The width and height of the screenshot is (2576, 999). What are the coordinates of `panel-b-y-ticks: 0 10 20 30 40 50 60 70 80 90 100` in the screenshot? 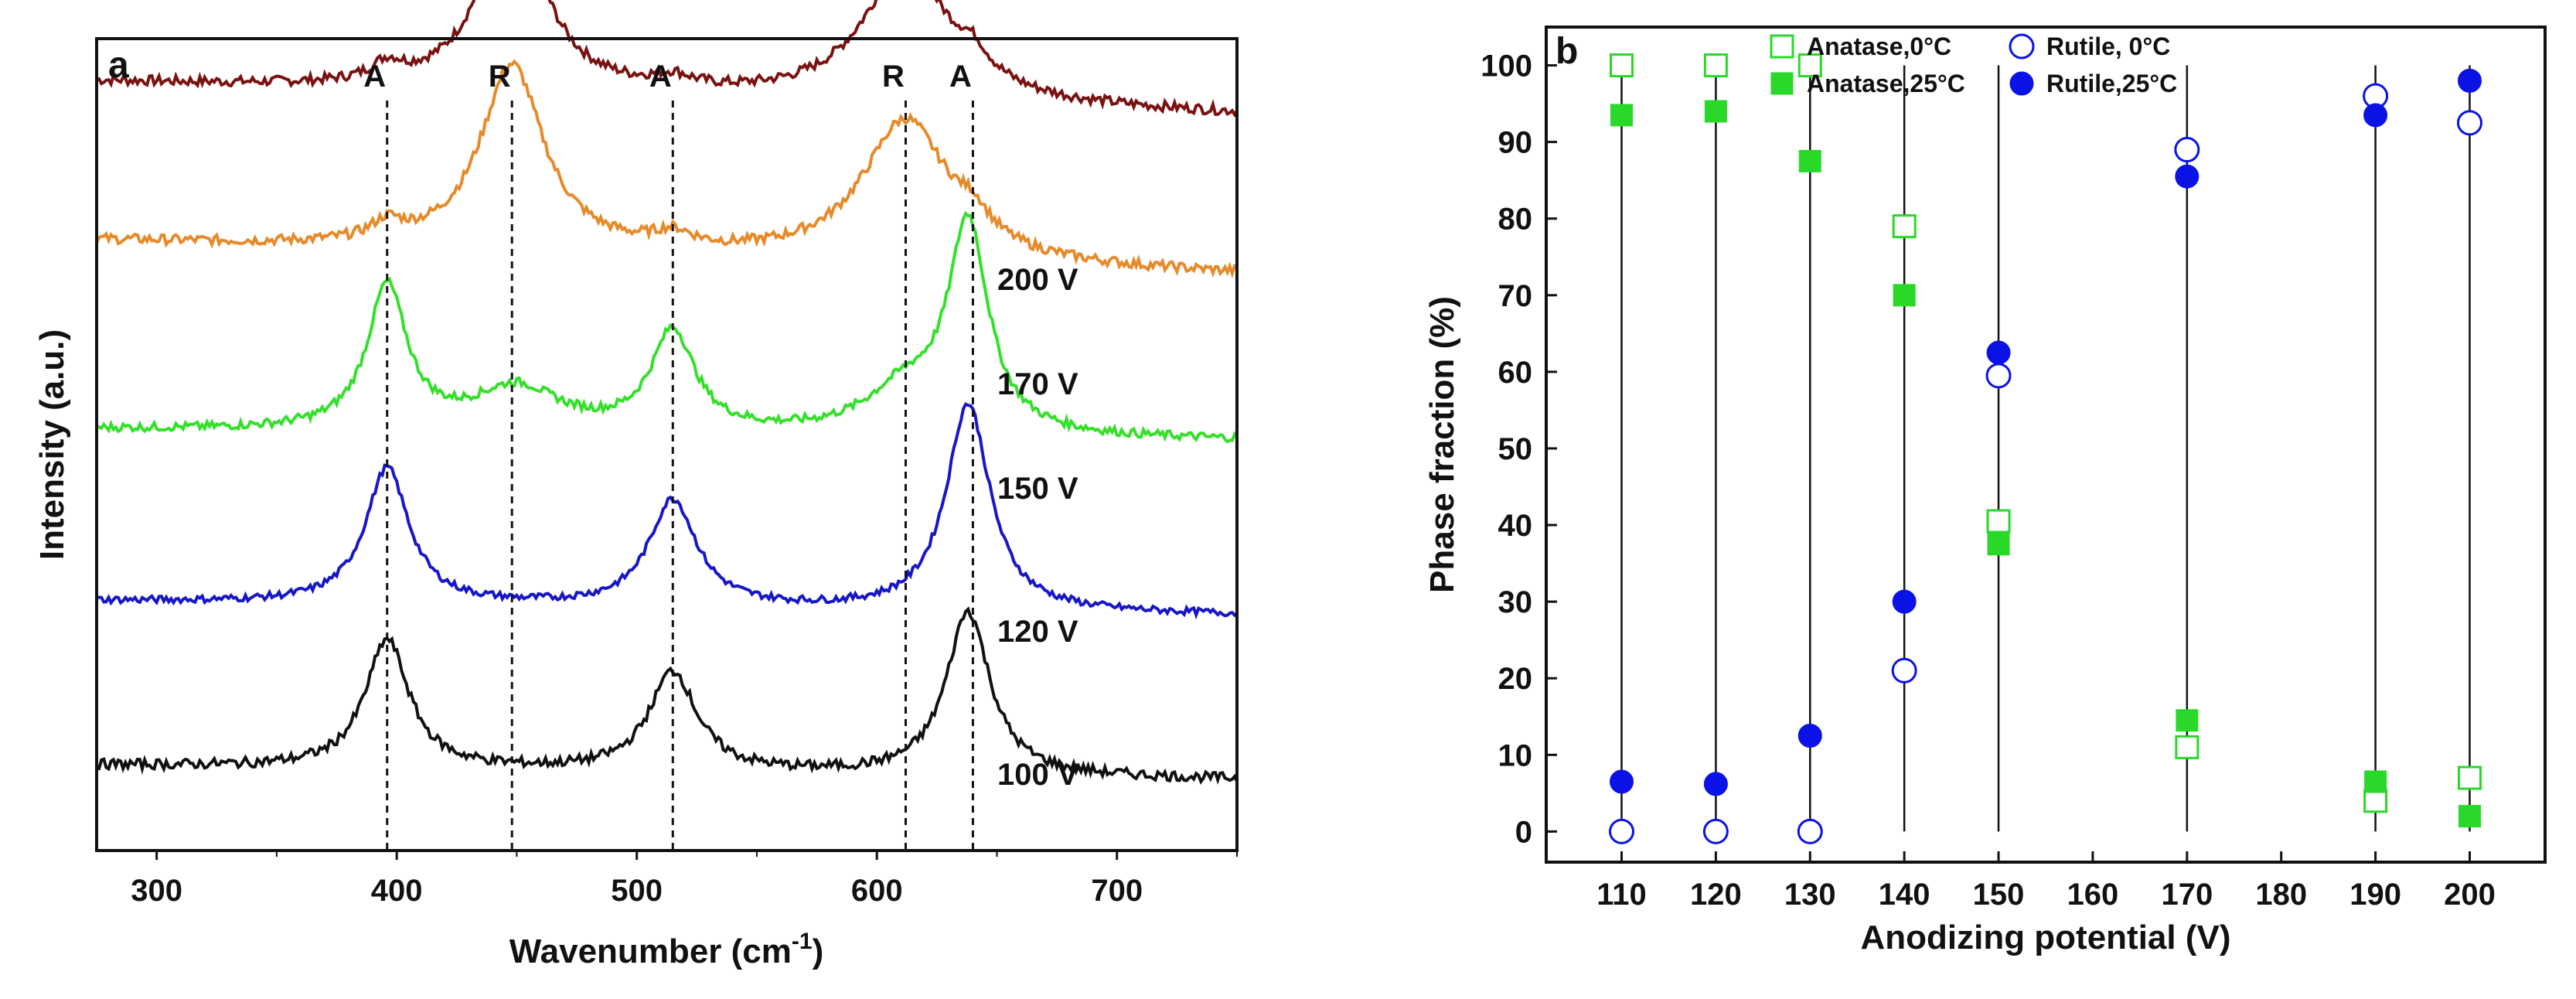 It's located at (1519, 449).